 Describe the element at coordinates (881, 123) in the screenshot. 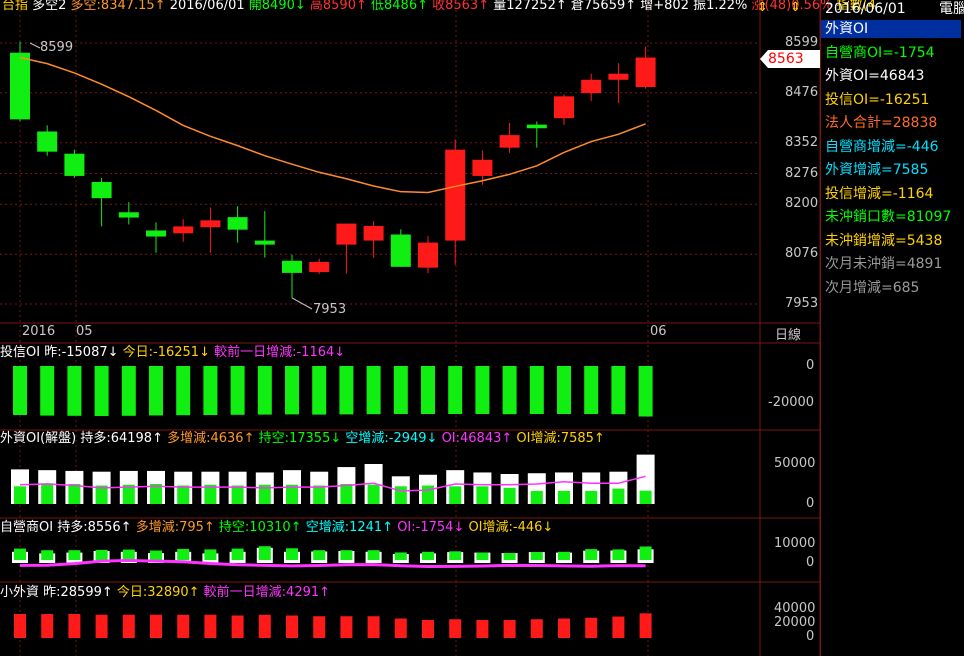

I see `sidebar-item-4: 法人合計=28838` at that location.